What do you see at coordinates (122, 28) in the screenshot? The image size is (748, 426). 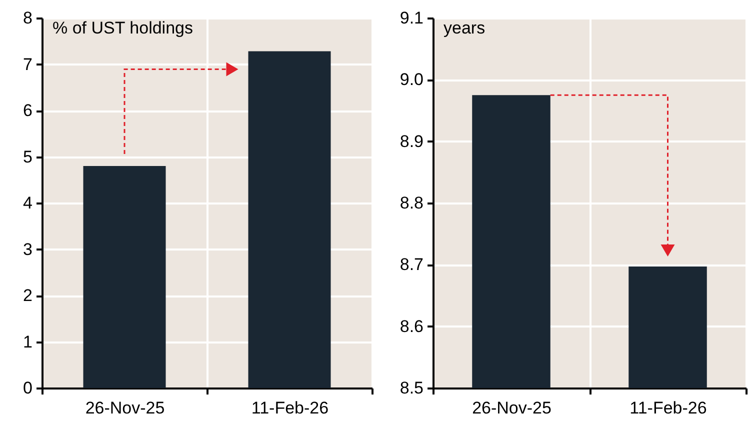 I see `y-axis-title: % of UST holdings` at bounding box center [122, 28].